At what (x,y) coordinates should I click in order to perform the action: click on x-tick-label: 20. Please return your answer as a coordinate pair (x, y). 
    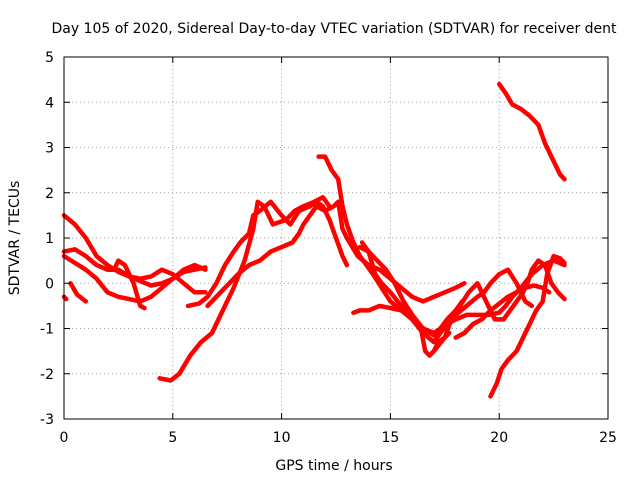
    Looking at the image, I should click on (499, 438).